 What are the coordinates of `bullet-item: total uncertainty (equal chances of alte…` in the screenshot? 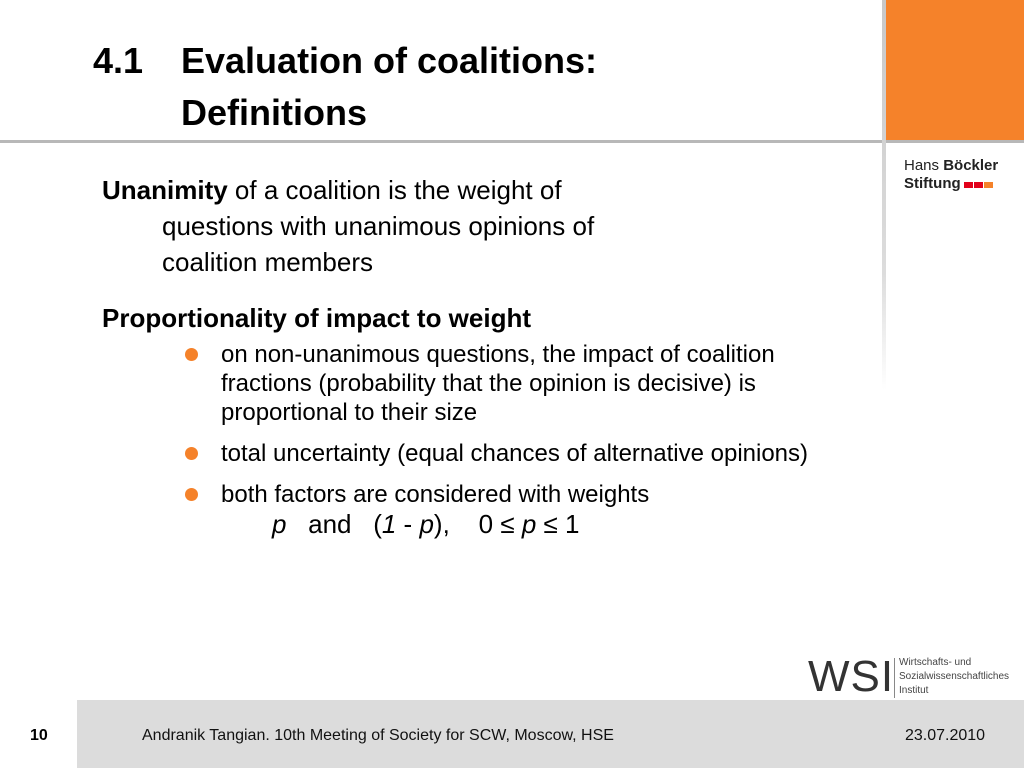 It's located at (523, 453).